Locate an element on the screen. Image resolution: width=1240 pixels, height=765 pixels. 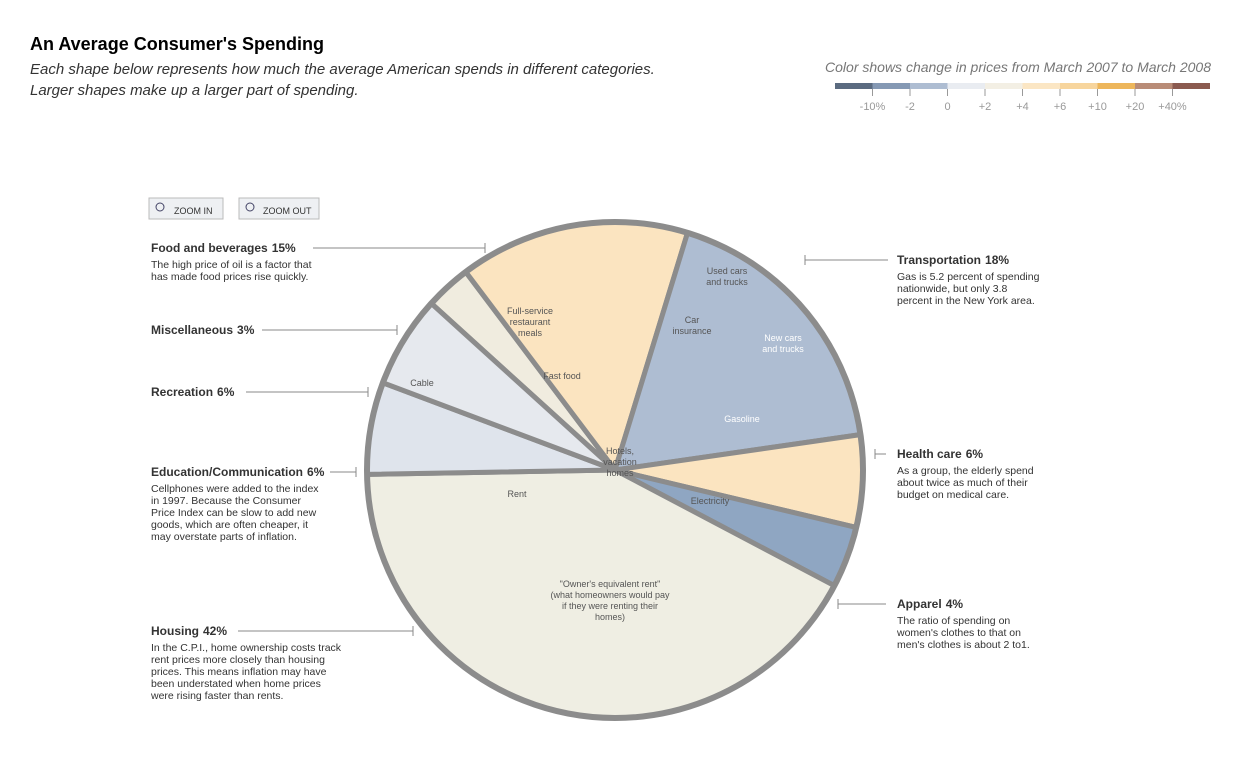
cell-label: homes is located at coordinates (620, 473).